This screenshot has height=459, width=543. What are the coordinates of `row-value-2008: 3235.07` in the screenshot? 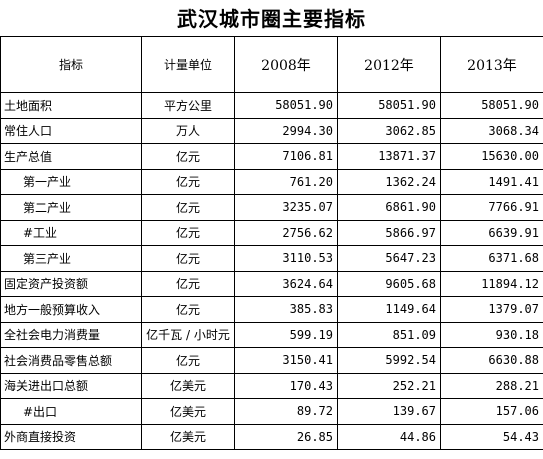 It's located at (286, 207).